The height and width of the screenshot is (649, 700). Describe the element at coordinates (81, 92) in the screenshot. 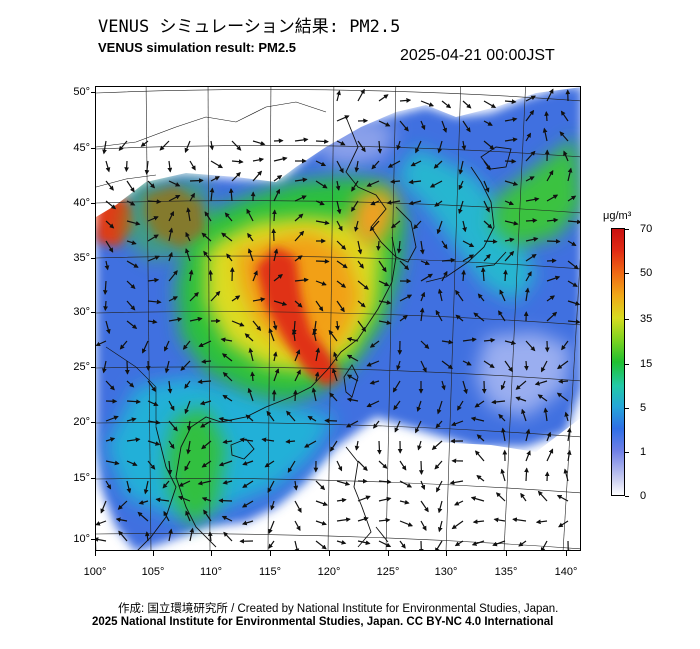

I see `lat-tick-label: 50°` at that location.